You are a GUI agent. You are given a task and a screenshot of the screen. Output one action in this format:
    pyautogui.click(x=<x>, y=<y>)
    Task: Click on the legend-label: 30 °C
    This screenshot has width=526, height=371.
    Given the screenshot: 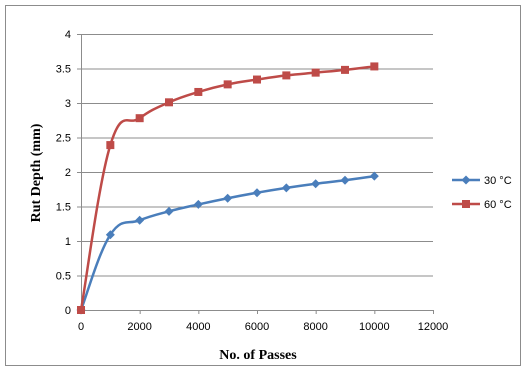 What is the action you would take?
    pyautogui.click(x=498, y=181)
    